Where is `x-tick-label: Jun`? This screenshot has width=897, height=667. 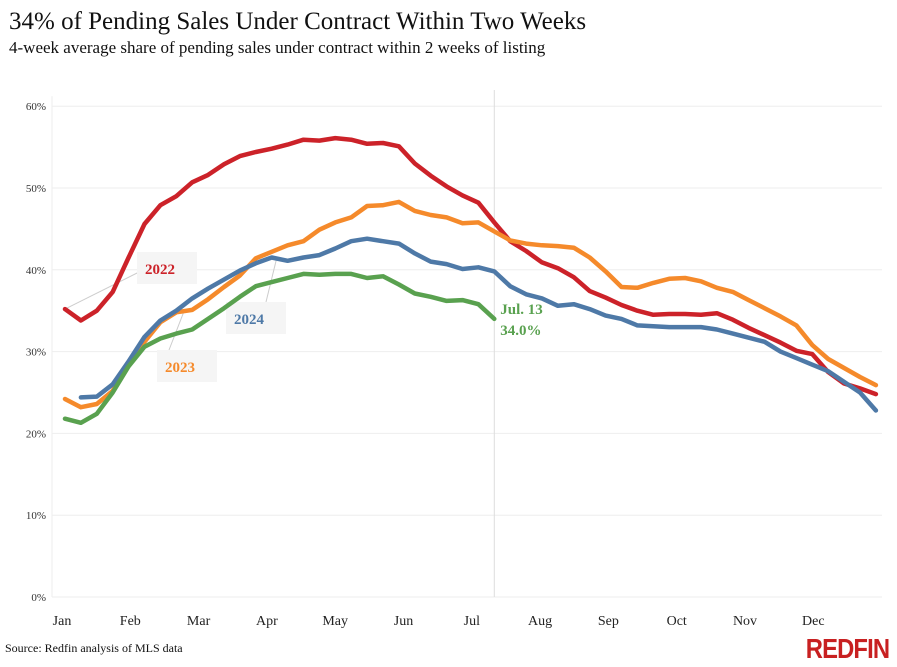
x-tick-label: Jun is located at coordinates (403, 621).